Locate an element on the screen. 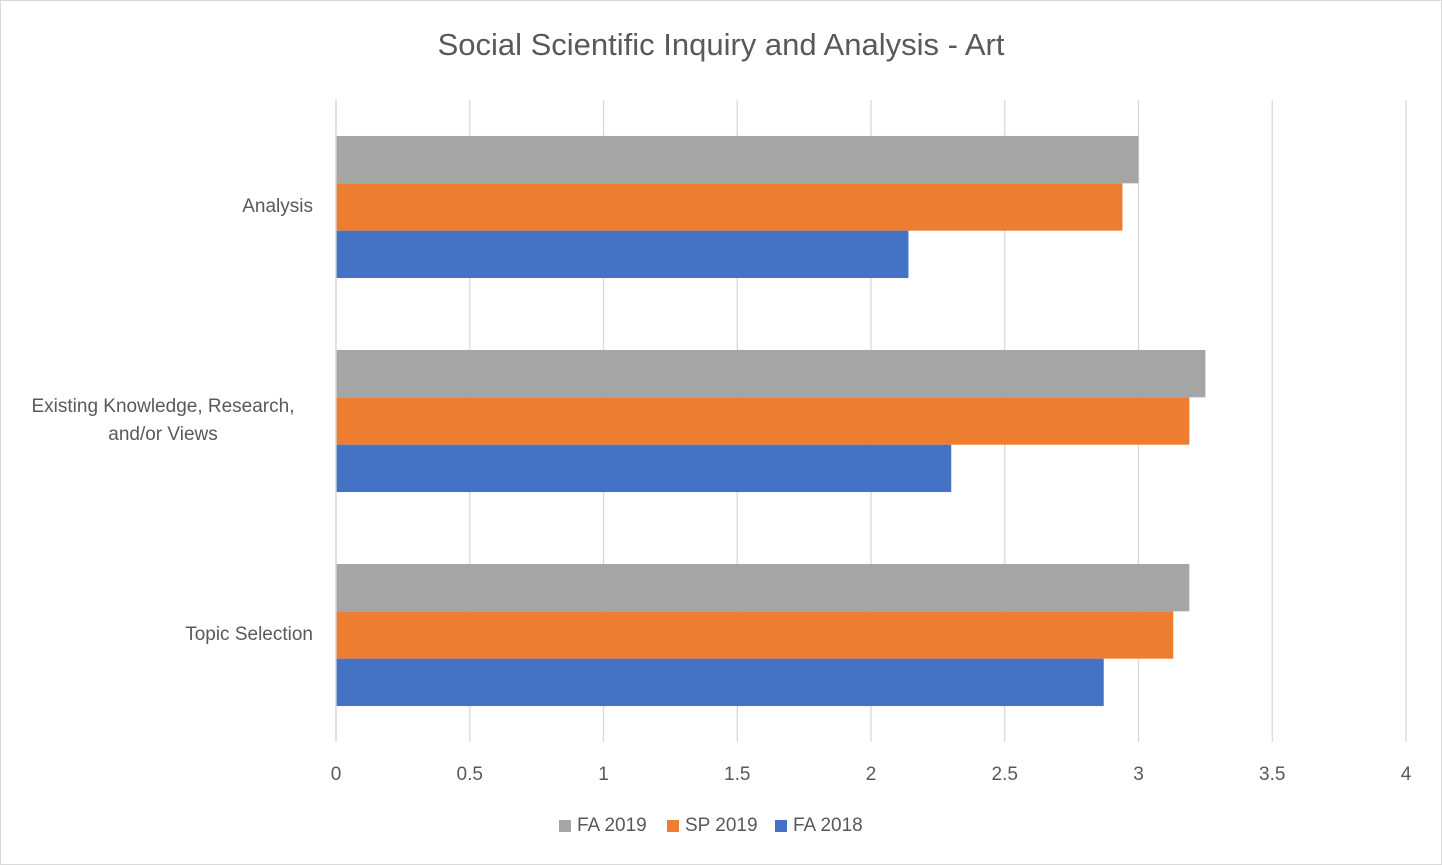  x-tick-label: 1.5 is located at coordinates (737, 774).